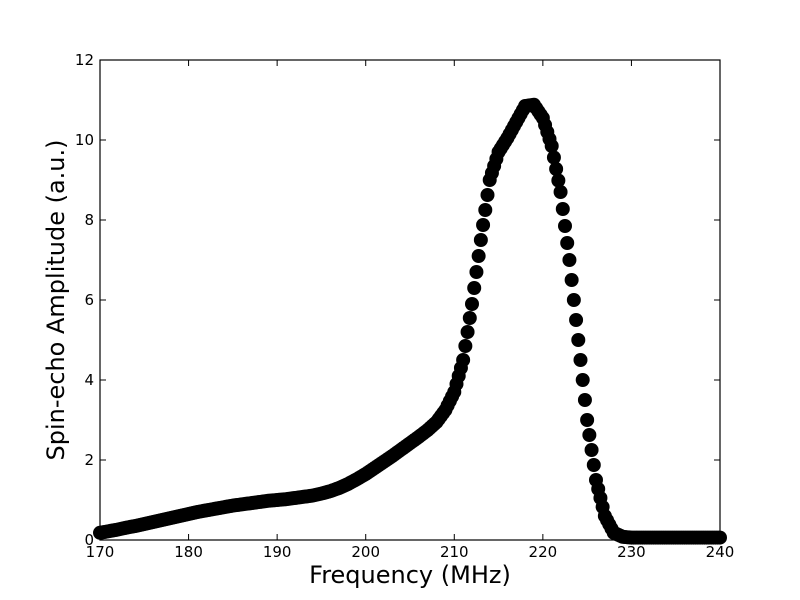 The height and width of the screenshot is (600, 800). I want to click on x-tick-label: 220, so click(543, 552).